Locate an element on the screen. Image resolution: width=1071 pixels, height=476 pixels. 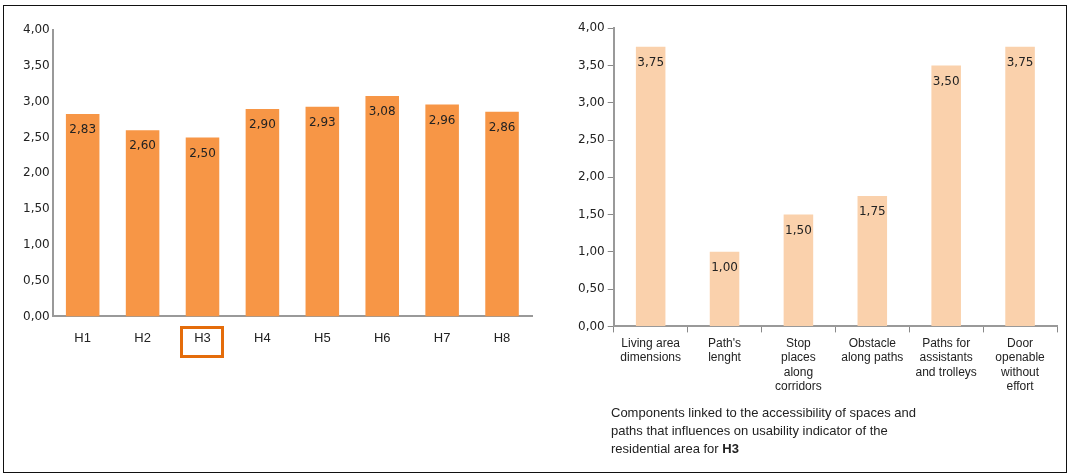
data-label: 2,60 is located at coordinates (142, 145).